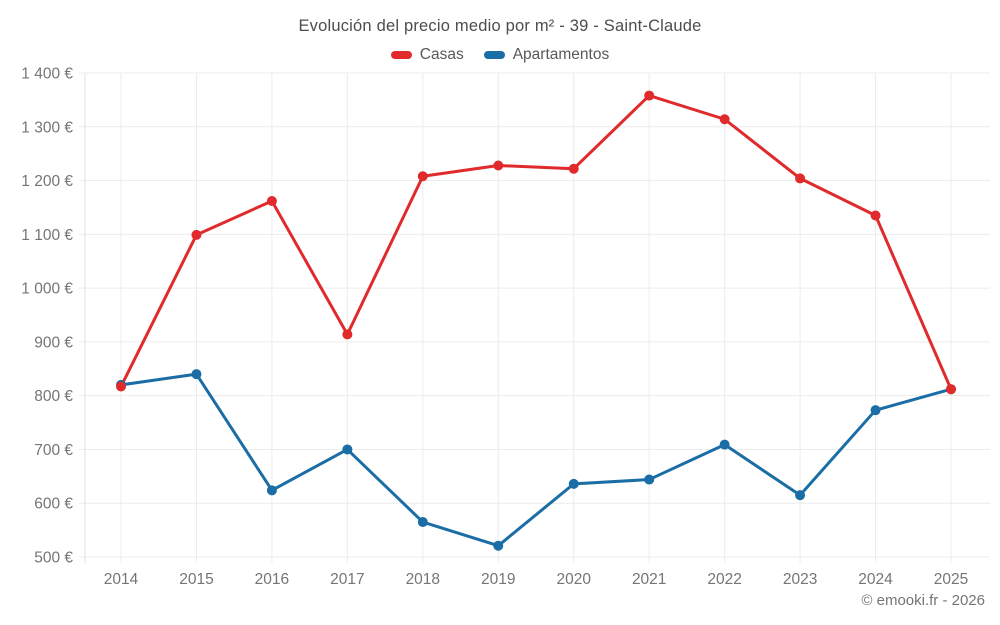 Image resolution: width=1000 pixels, height=625 pixels. What do you see at coordinates (53, 396) in the screenshot?
I see `y-tick-label: 800 €` at bounding box center [53, 396].